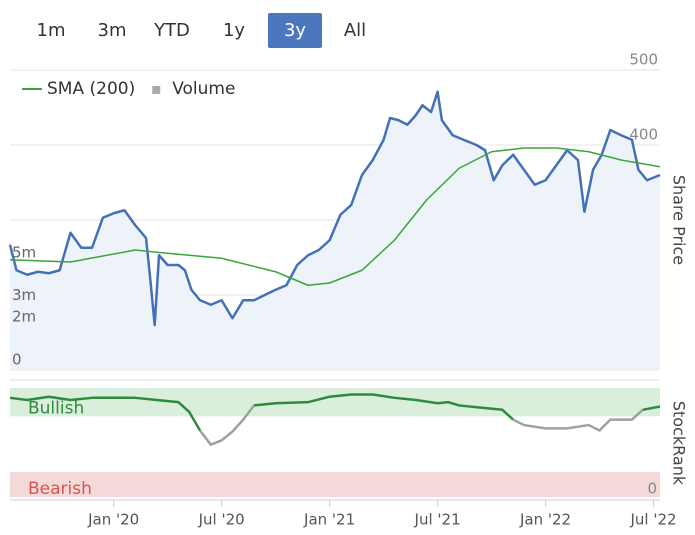  Describe the element at coordinates (51, 30) in the screenshot. I see `range-button: 1m` at that location.